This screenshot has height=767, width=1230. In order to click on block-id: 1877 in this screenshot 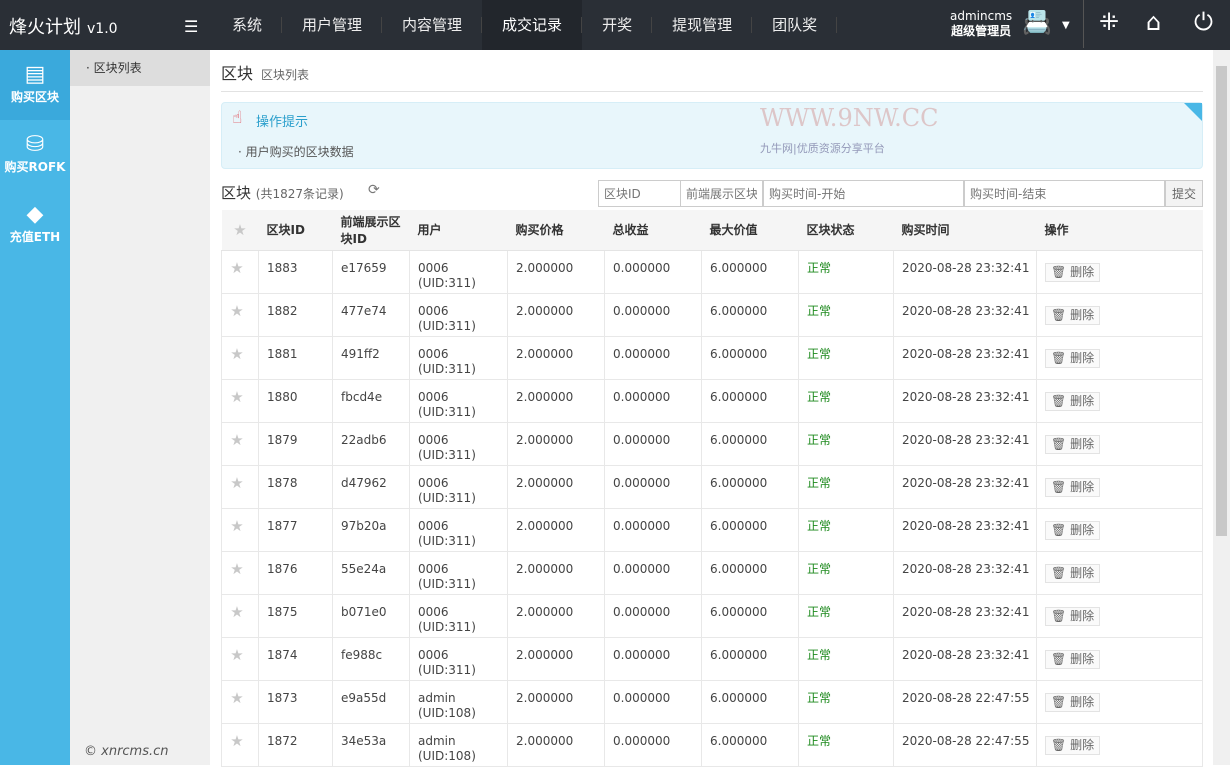, I will do `click(295, 529)`.